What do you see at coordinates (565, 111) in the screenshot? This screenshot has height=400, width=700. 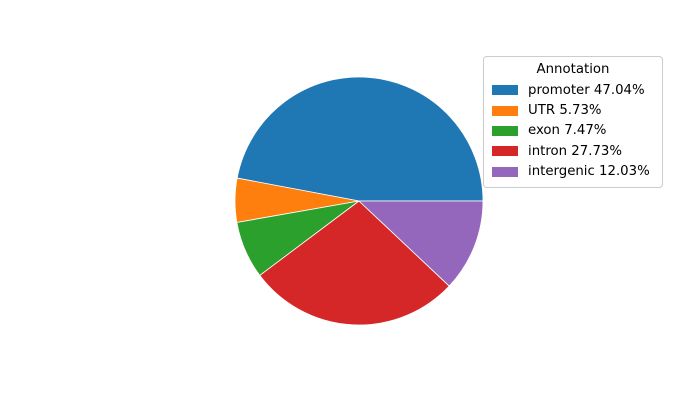 I see `legend-item-label: UTR 5.73%` at bounding box center [565, 111].